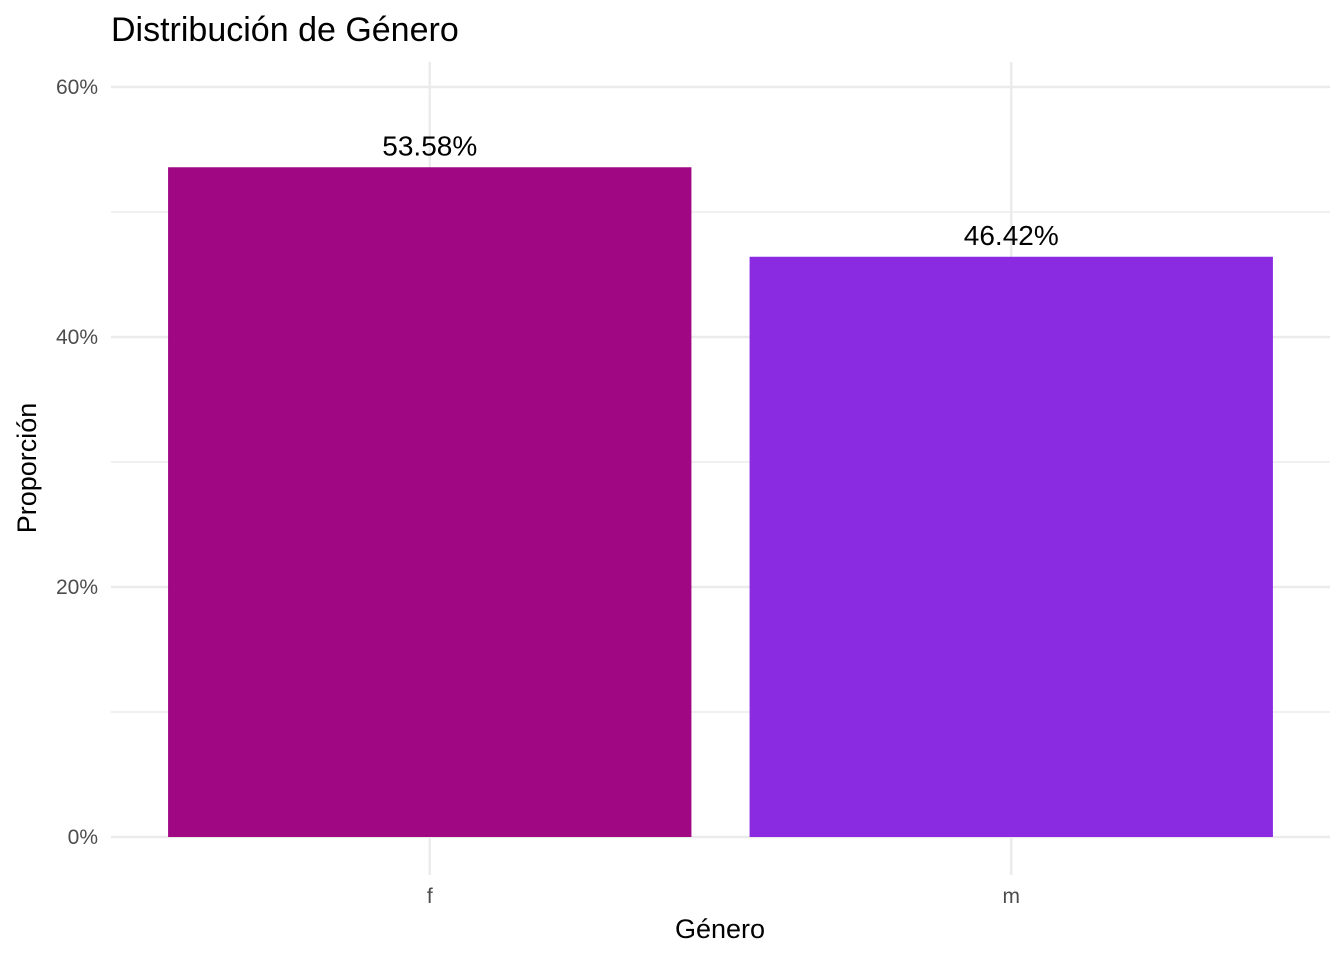 The height and width of the screenshot is (960, 1344). What do you see at coordinates (285, 30) in the screenshot?
I see `chart-title: Distribución de Género` at bounding box center [285, 30].